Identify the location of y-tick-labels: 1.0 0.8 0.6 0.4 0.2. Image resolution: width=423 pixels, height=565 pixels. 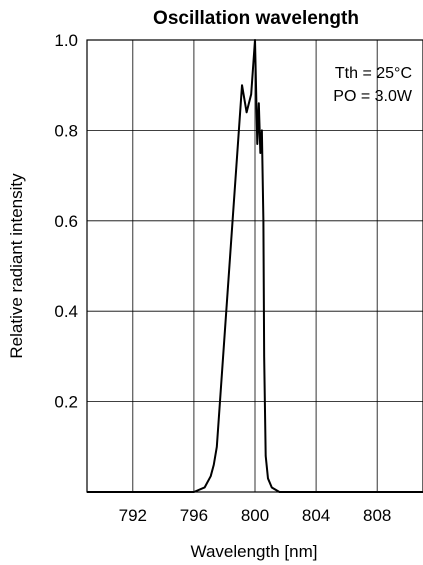
(66, 221).